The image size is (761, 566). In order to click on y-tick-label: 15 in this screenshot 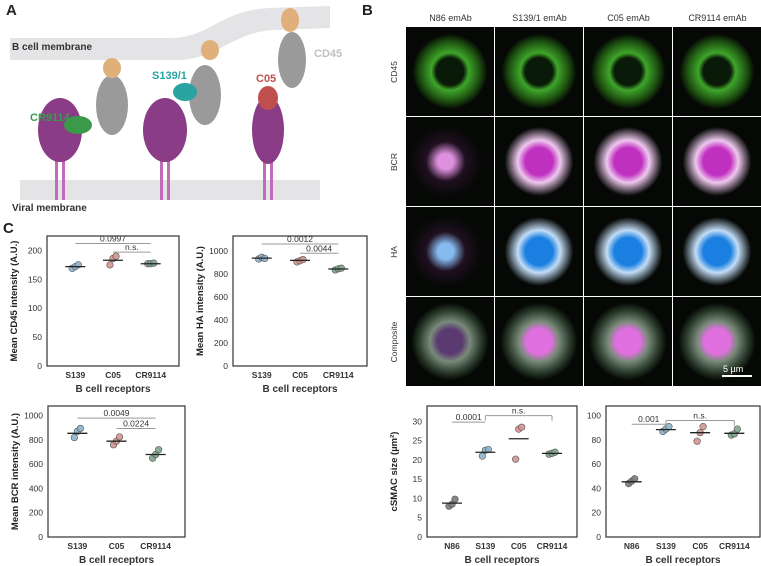, I will do `click(418, 479)`.